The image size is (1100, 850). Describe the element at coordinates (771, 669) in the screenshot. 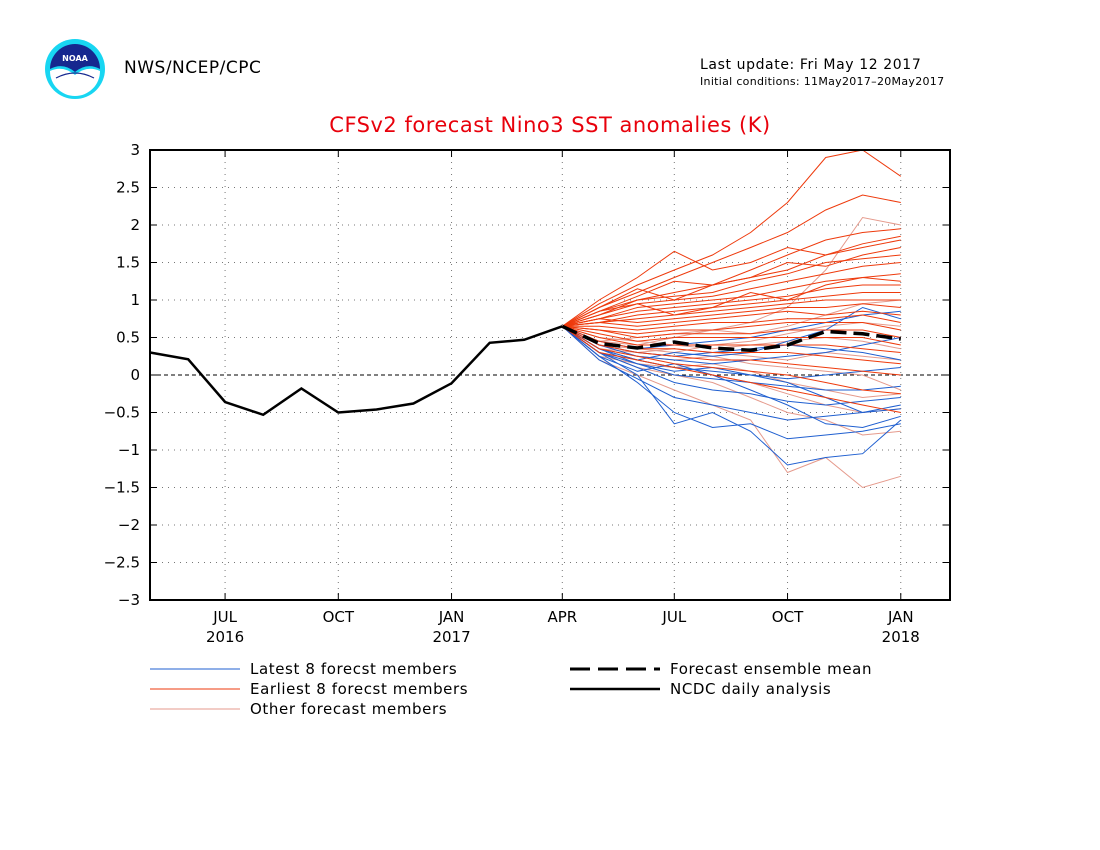

I see `legend-label-mean: Forecast ensemble mean` at that location.